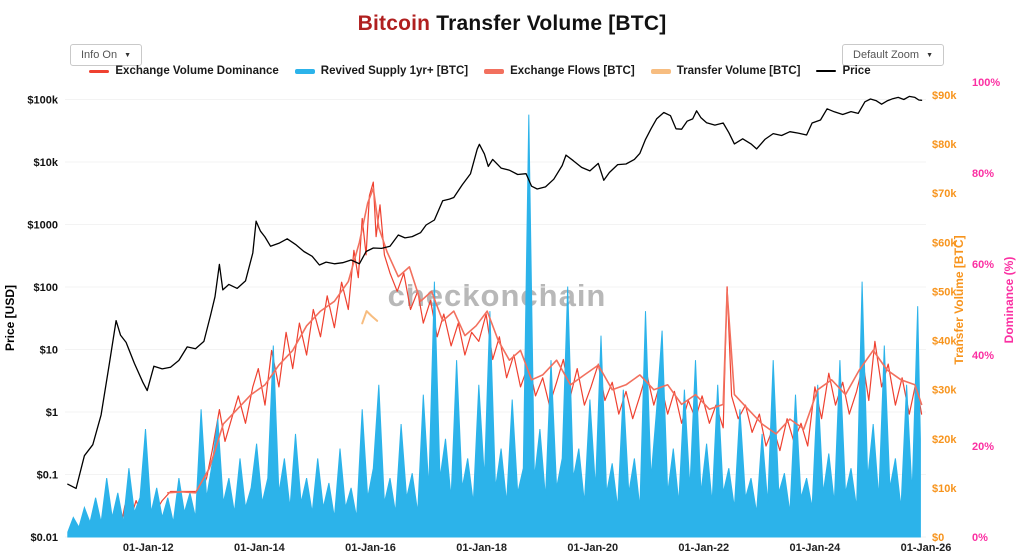 The height and width of the screenshot is (557, 1024). I want to click on price-tick-label: $100, so click(46, 288).